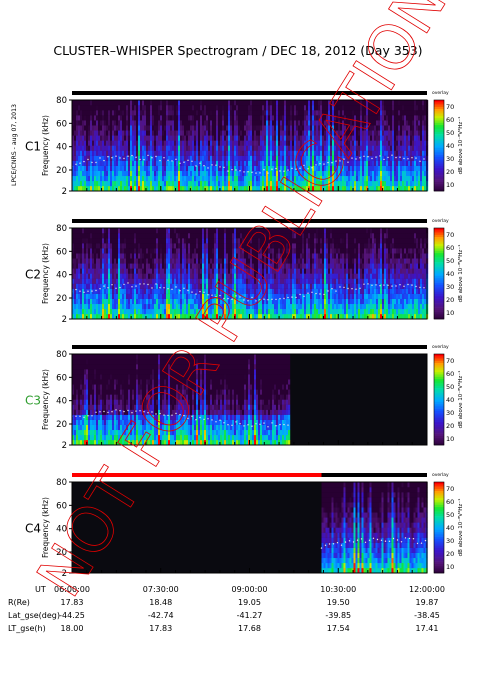 Image resolution: width=479 pixels, height=678 pixels. I want to click on colorbar-frame, so click(439, 145).